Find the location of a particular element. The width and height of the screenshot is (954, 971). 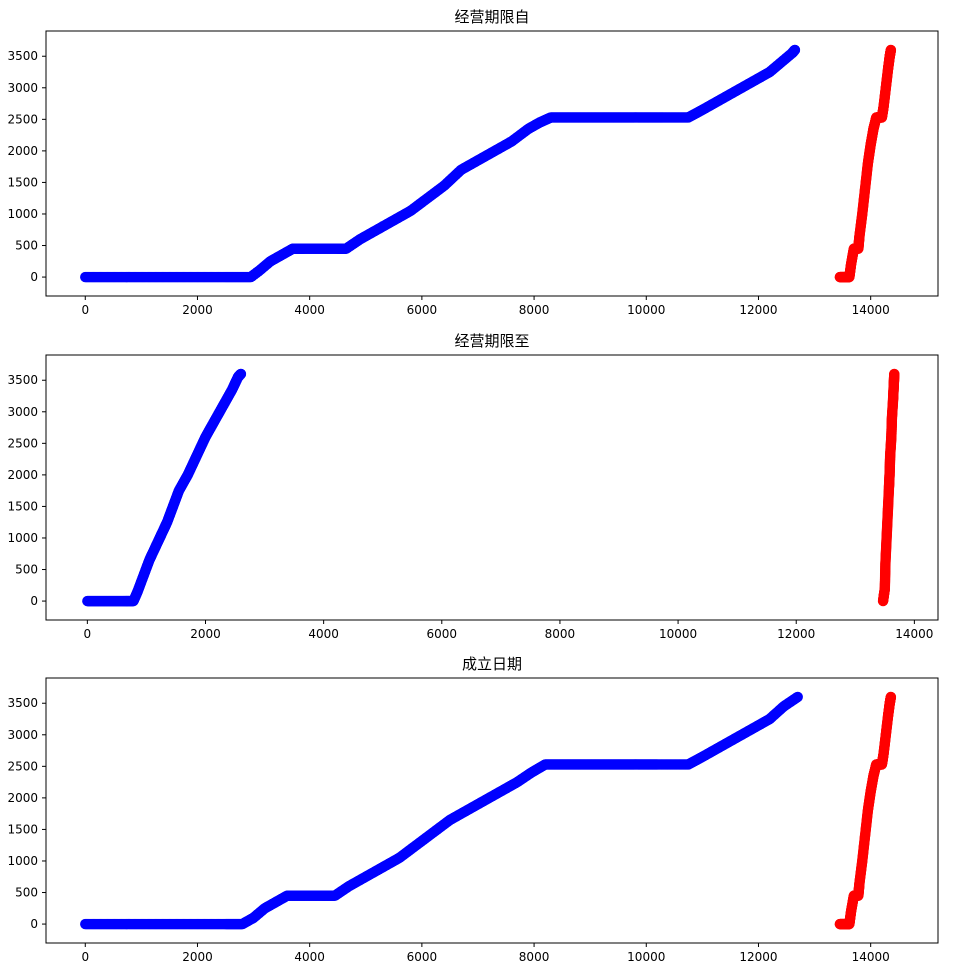

chart-title: 成立日期 is located at coordinates (492, 664).